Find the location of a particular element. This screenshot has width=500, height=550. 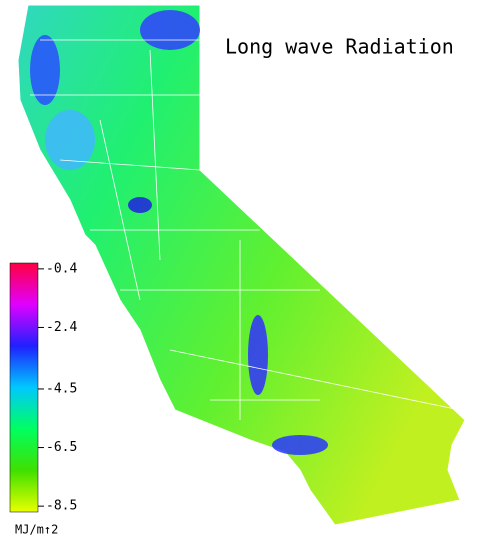

colorbar is located at coordinates (24, 387).